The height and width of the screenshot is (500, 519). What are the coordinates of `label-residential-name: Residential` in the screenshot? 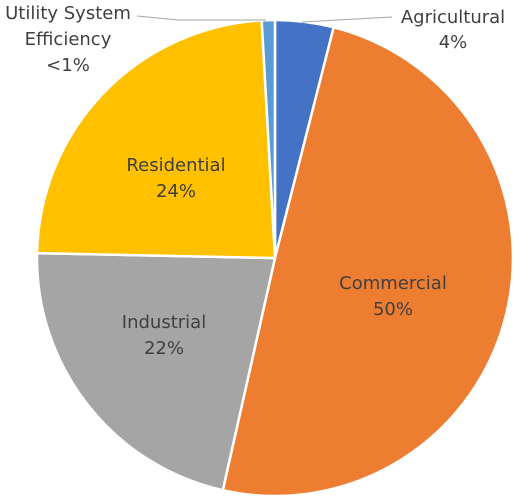 It's located at (175, 165).